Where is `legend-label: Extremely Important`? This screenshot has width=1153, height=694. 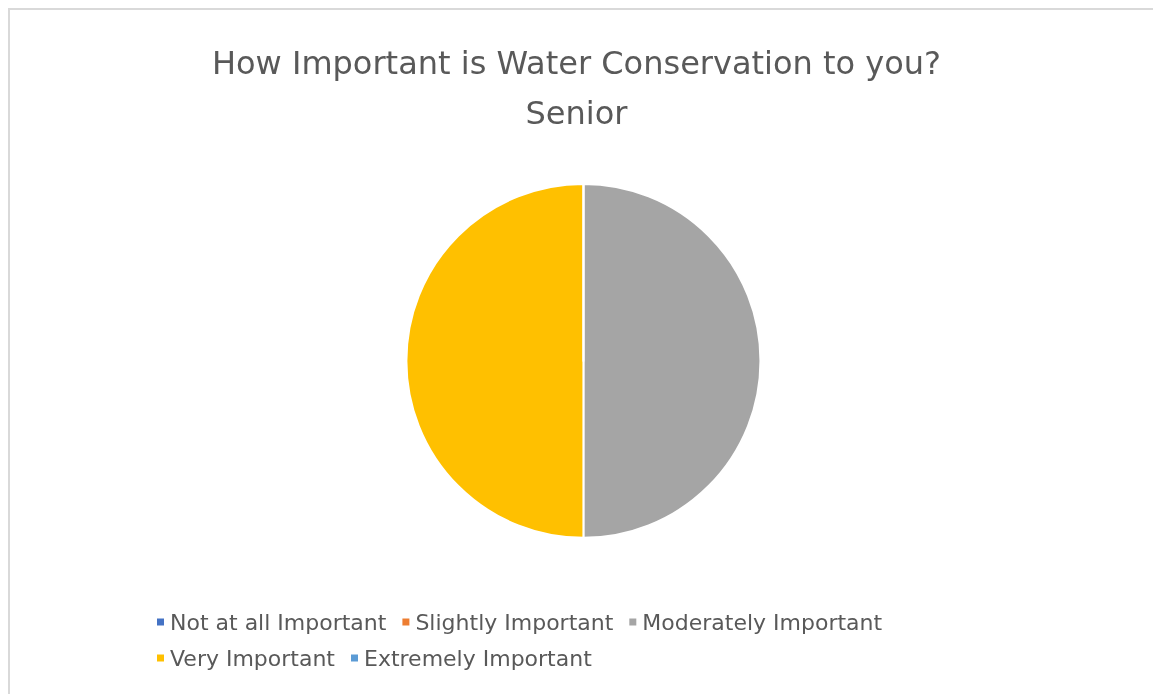 legend-label: Extremely Important is located at coordinates (478, 658).